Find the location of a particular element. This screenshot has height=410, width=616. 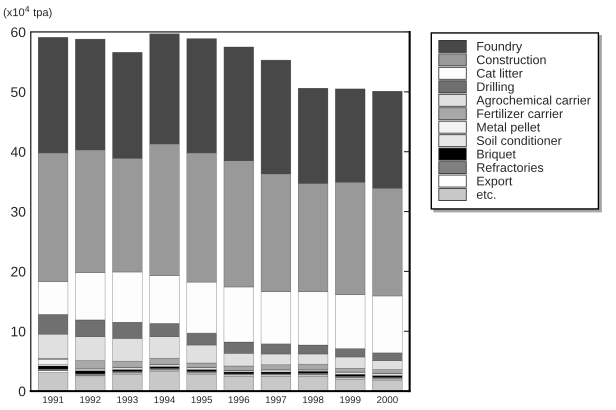

x-tick-label: 1992 is located at coordinates (90, 400).